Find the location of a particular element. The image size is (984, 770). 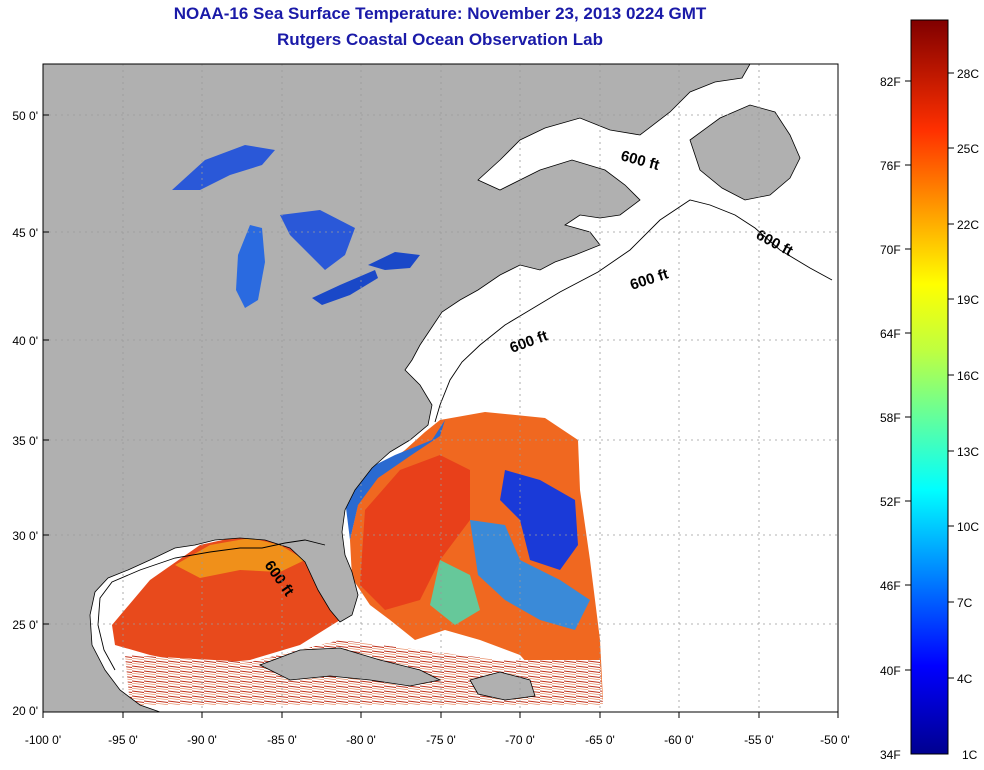

lat-label: 50 0' is located at coordinates (25, 116).